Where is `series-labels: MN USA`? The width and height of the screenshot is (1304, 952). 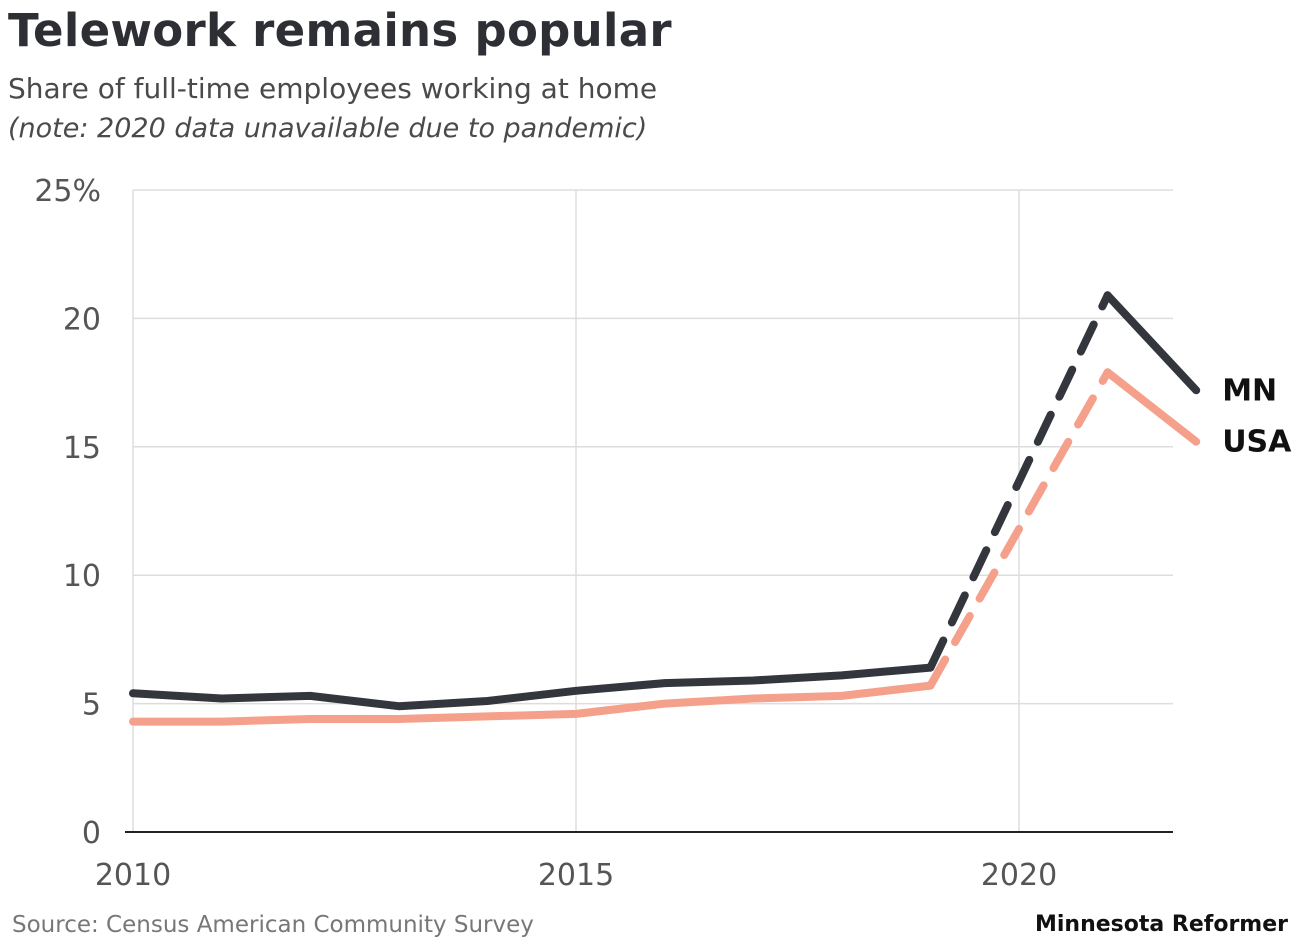
series-labels: MN USA is located at coordinates (1257, 416).